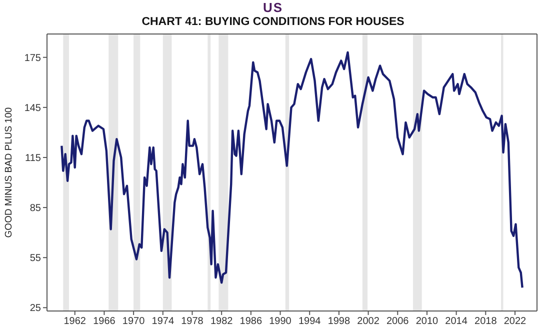 This screenshot has height=327, width=546. What do you see at coordinates (36, 258) in the screenshot?
I see `y-tick-label: 55` at bounding box center [36, 258].